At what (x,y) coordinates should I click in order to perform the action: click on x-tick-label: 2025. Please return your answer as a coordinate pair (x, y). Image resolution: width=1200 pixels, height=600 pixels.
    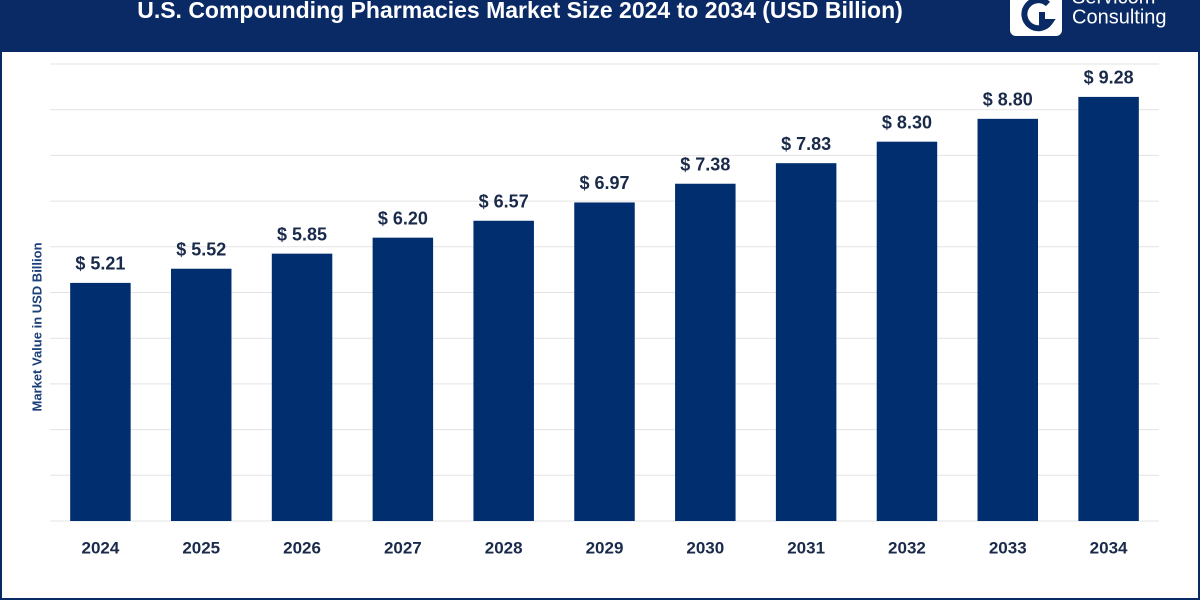
    Looking at the image, I should click on (201, 547).